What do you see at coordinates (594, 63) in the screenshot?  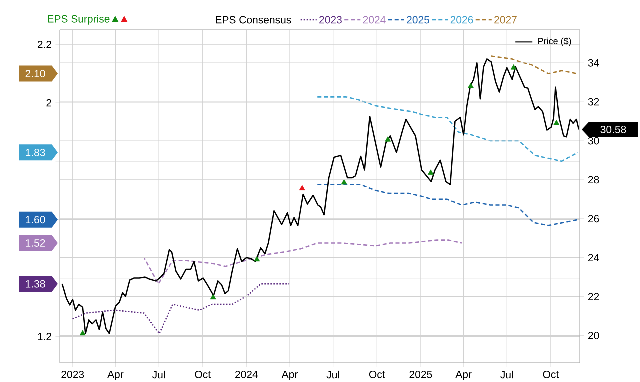 I see `y2-tick-label: 34` at bounding box center [594, 63].